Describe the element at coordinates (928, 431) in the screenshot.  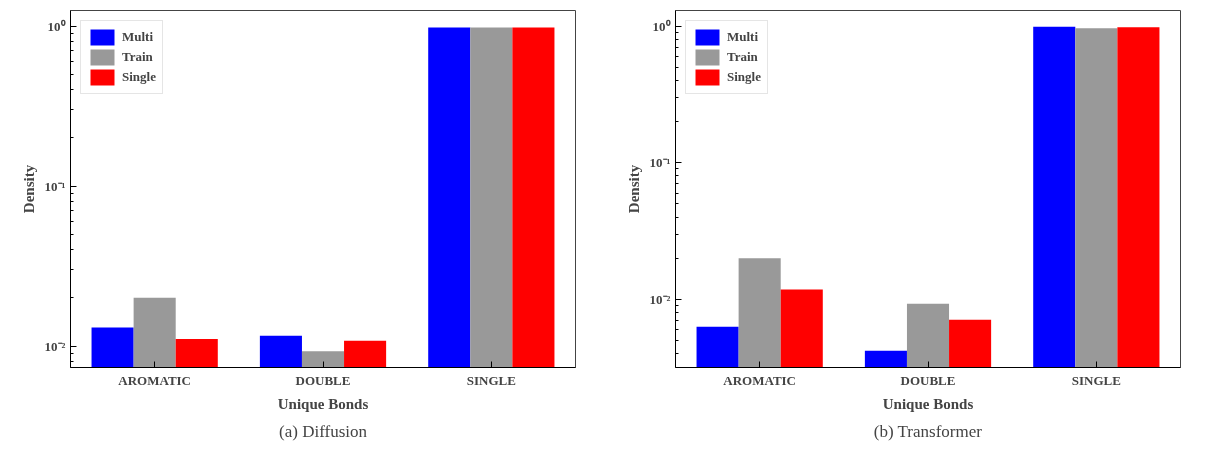
I see `text: (b) Transformer` at that location.